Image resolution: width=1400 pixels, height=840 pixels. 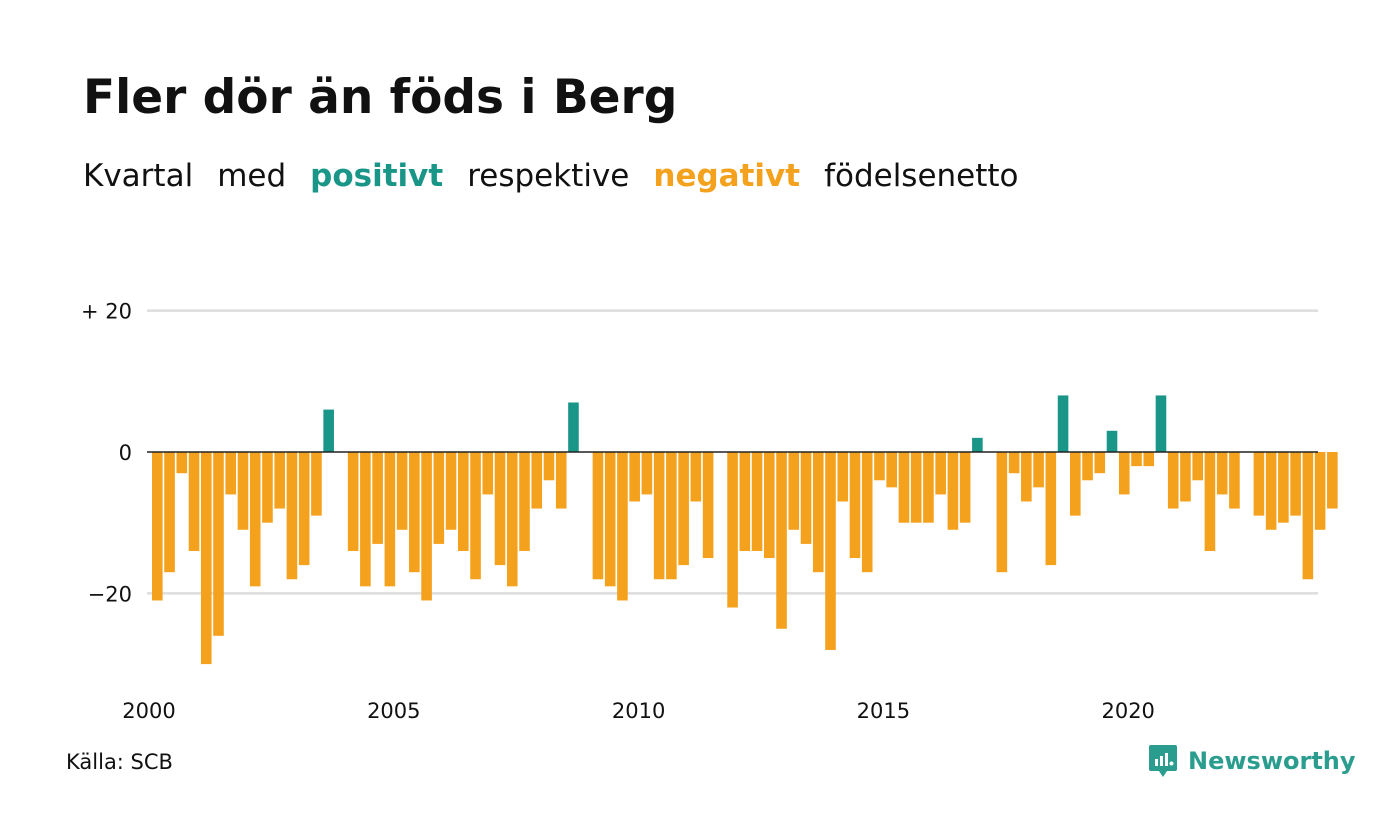 What do you see at coordinates (727, 176) in the screenshot?
I see `subtitle-negative-label: negativt` at bounding box center [727, 176].